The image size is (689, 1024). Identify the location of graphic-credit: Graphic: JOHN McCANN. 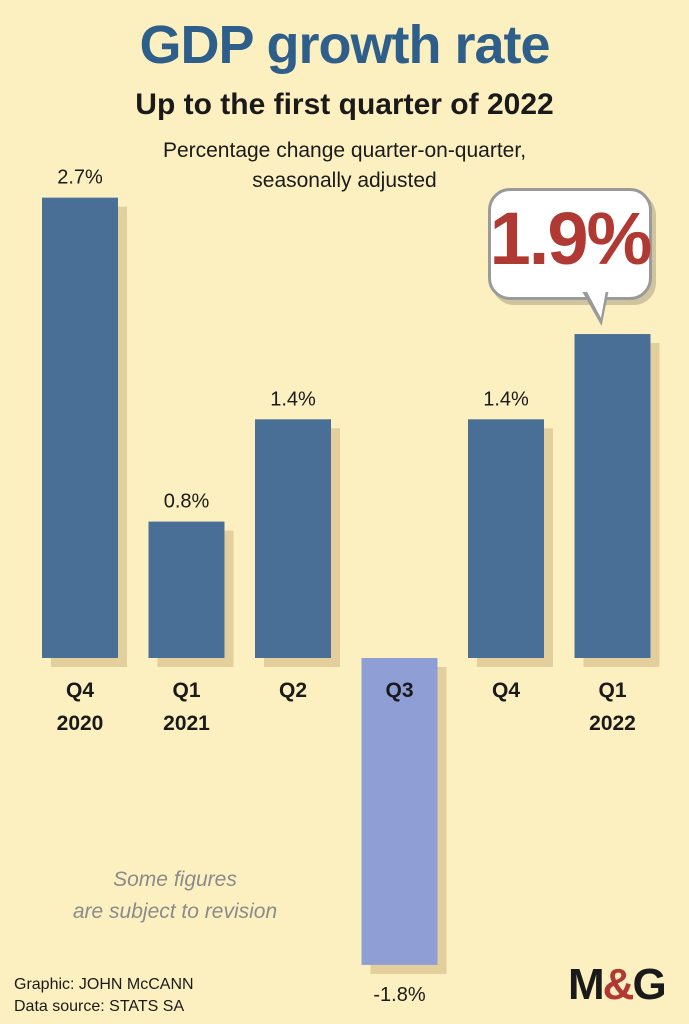
(104, 984).